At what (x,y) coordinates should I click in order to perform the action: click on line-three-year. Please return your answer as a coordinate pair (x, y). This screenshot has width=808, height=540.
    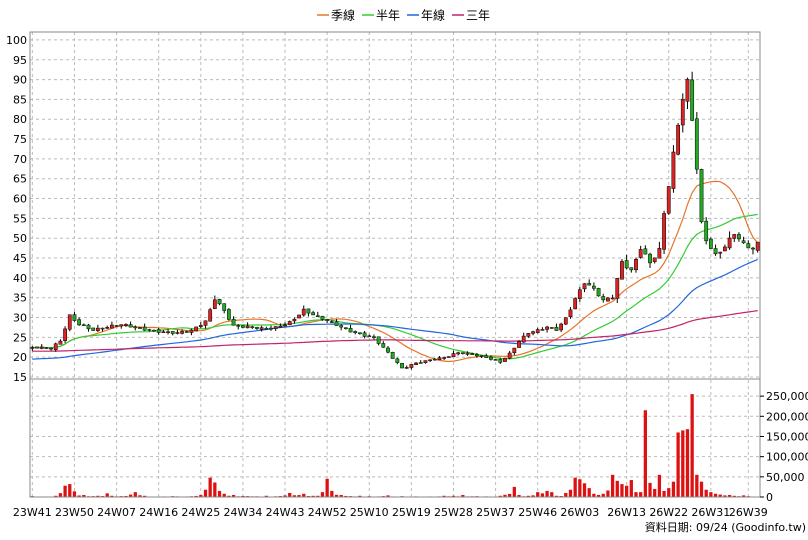
    Looking at the image, I should click on (395, 331).